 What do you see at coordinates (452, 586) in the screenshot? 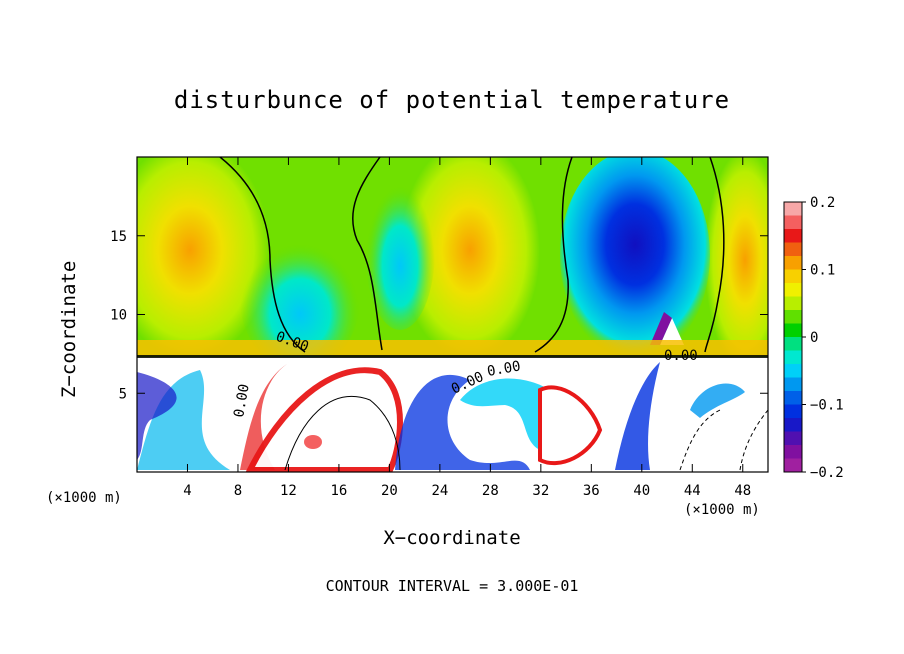
I see `contour-interval-note: CONTOUR INTERVAL = 3.000E-01` at bounding box center [452, 586].